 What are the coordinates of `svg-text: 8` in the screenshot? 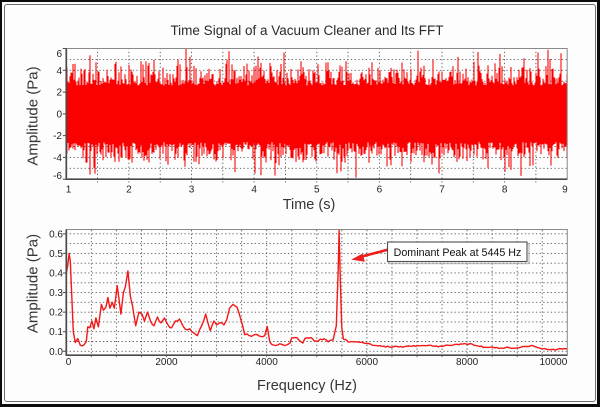 It's located at (505, 190).